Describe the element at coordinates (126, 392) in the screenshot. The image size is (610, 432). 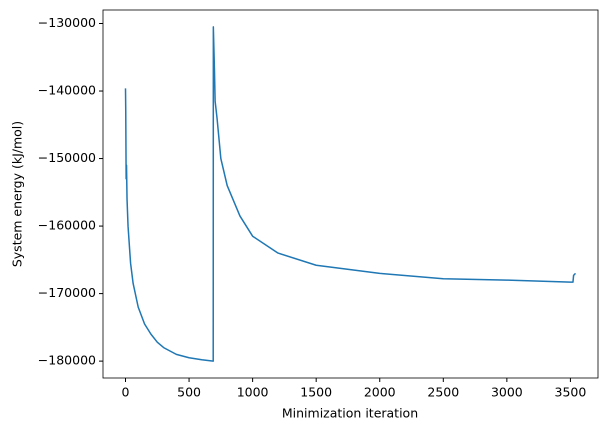
I see `x-tick-label: 0` at that location.